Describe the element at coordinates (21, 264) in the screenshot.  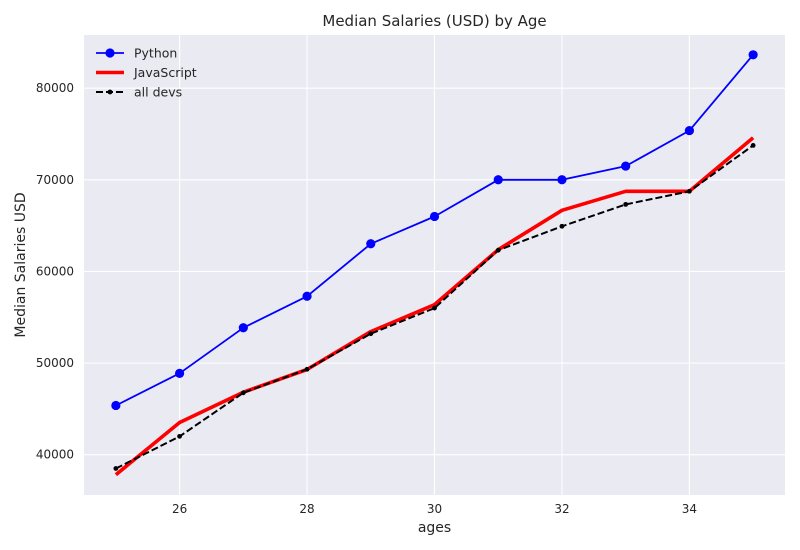
I see `y-axis-label: Median Salaries USD` at that location.